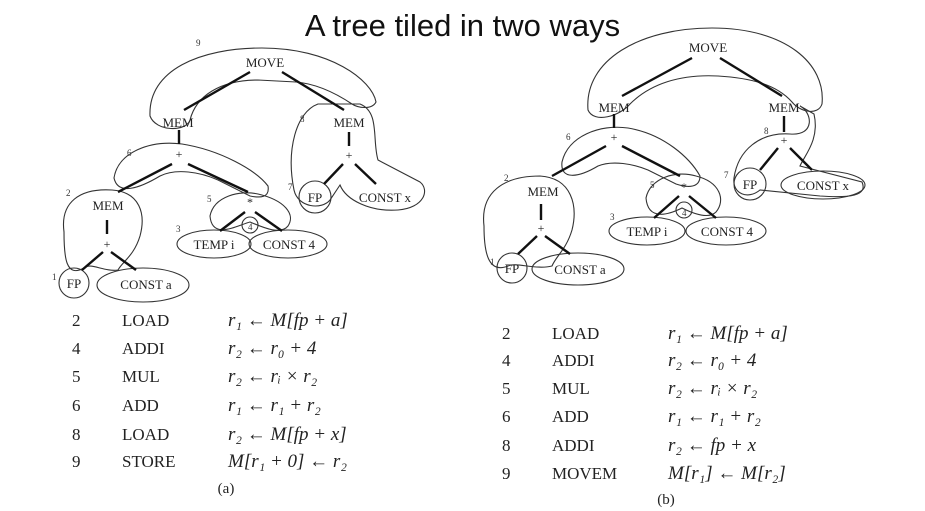 The height and width of the screenshot is (511, 925). What do you see at coordinates (385, 197) in the screenshot?
I see `node-const-x: CONST x` at bounding box center [385, 197].